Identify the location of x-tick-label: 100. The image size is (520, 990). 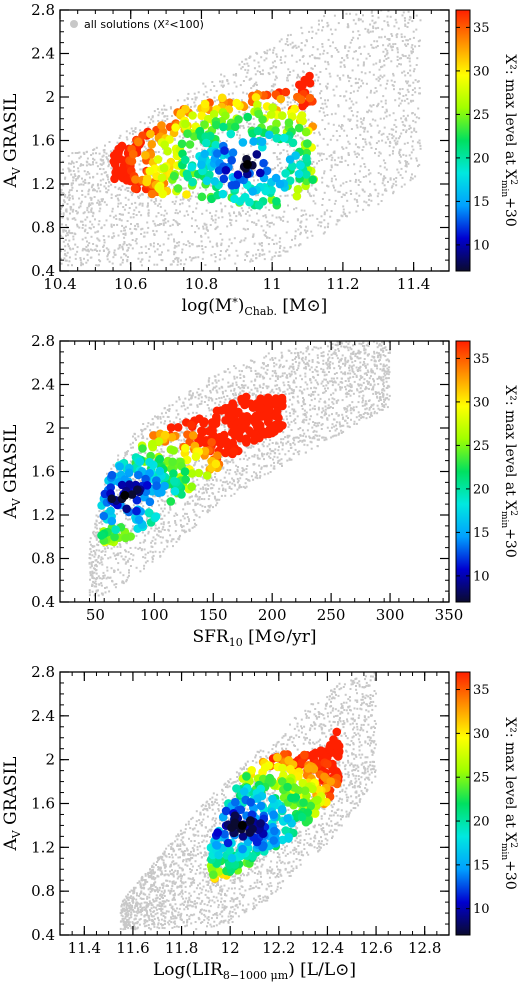
(154, 615).